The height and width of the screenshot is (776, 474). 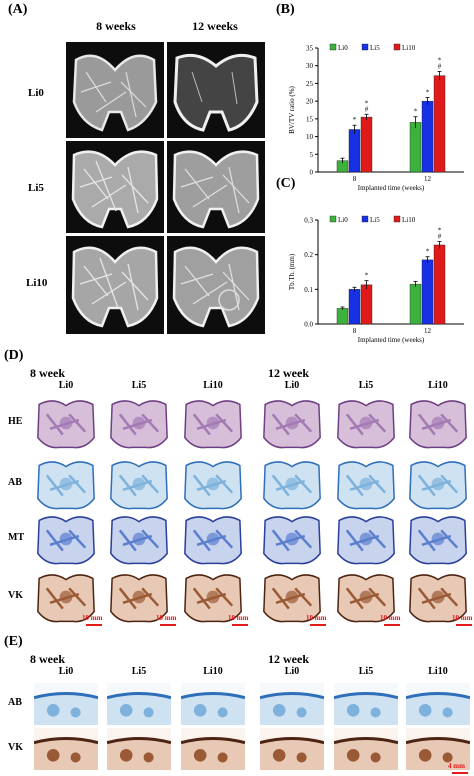 I want to click on panel-d-label: (D), so click(x=14, y=355).